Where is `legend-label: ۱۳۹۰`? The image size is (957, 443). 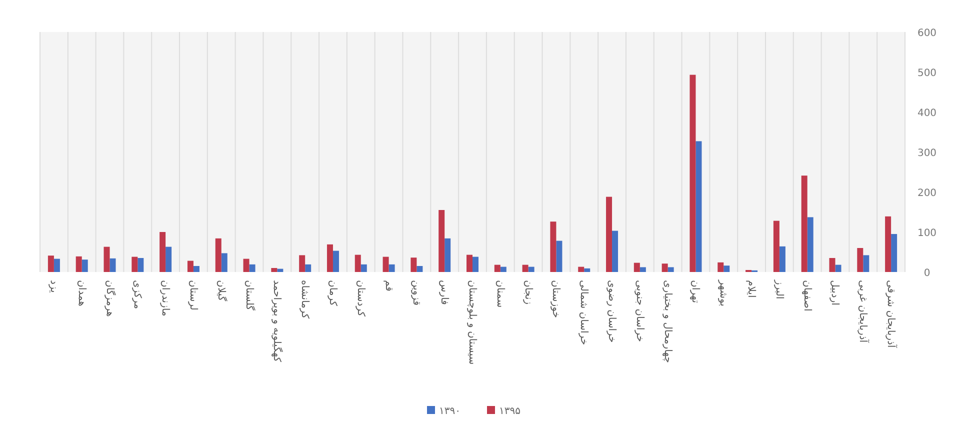
legend-label: ۱۳۹۰ is located at coordinates (449, 411).